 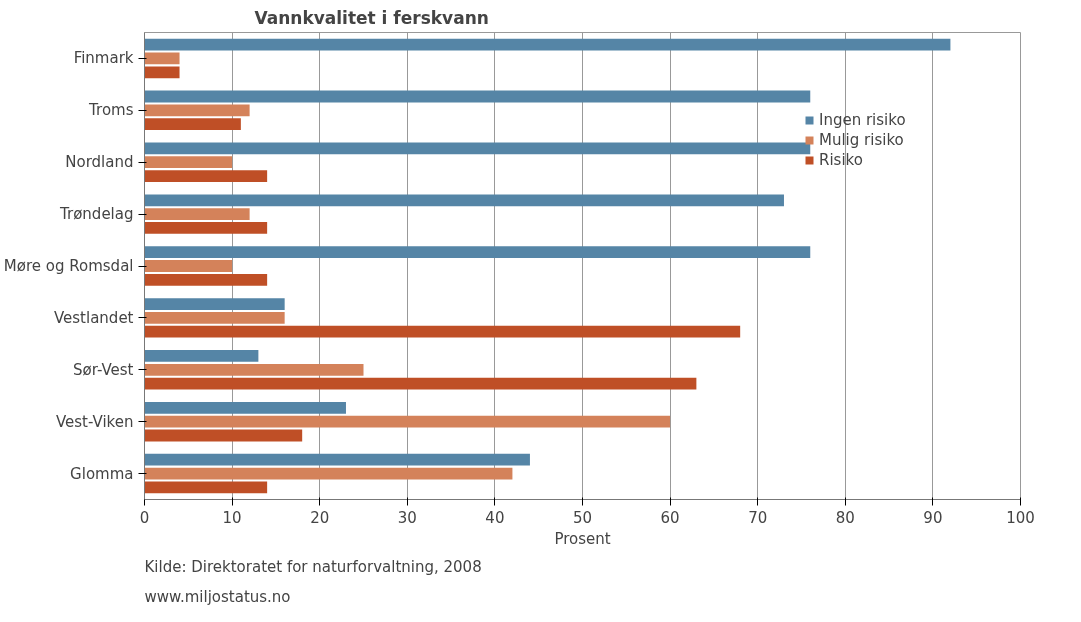 I want to click on y-tick-label: Møre og Romsdal, so click(x=68, y=266).